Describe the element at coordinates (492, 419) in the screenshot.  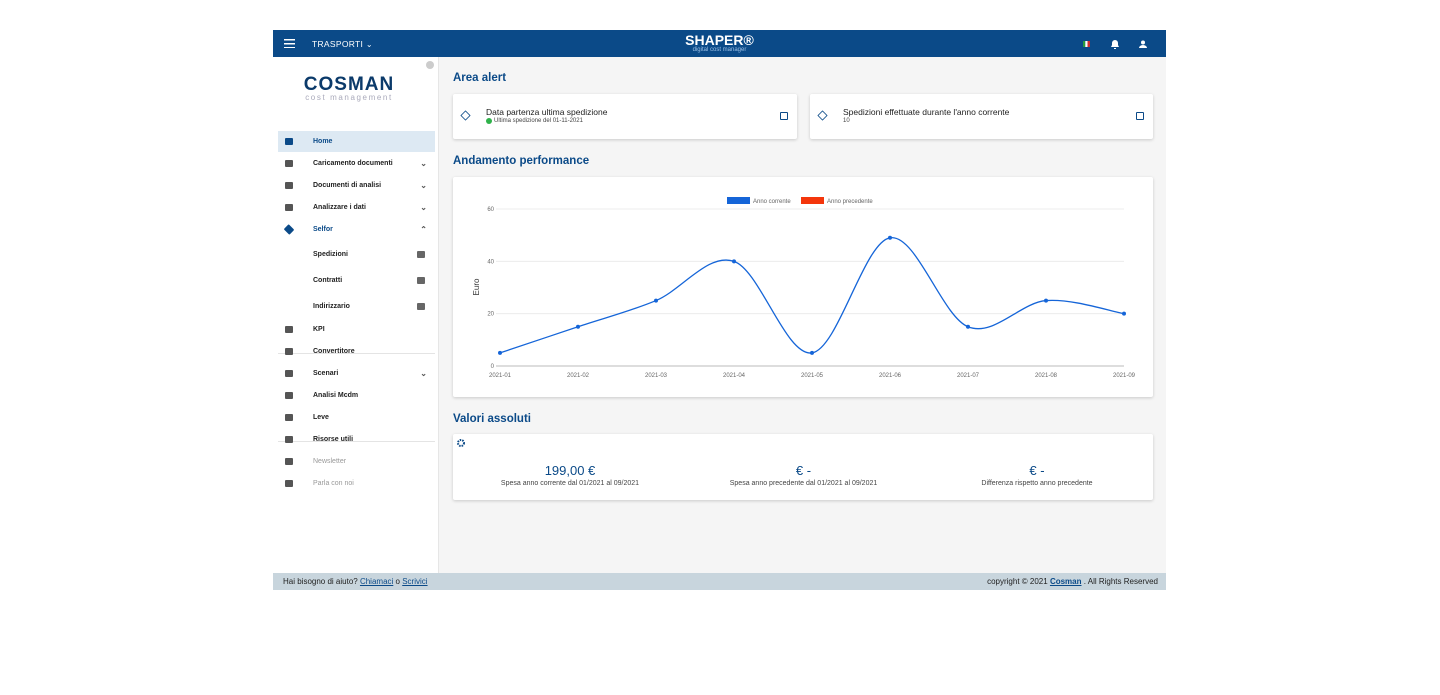
I see `section-title: Valori assoluti` at that location.